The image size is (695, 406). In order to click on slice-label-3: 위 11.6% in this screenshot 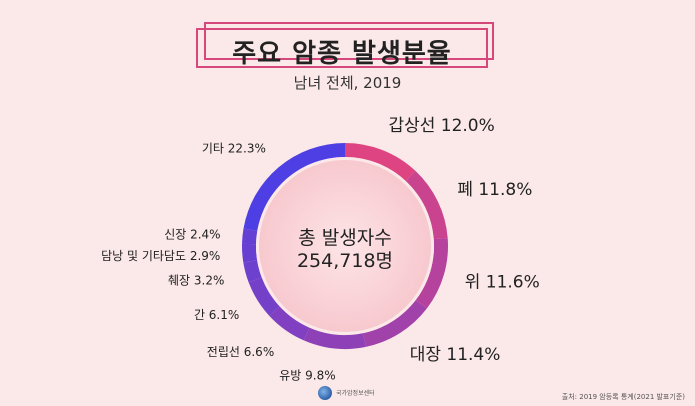, I will do `click(502, 283)`.